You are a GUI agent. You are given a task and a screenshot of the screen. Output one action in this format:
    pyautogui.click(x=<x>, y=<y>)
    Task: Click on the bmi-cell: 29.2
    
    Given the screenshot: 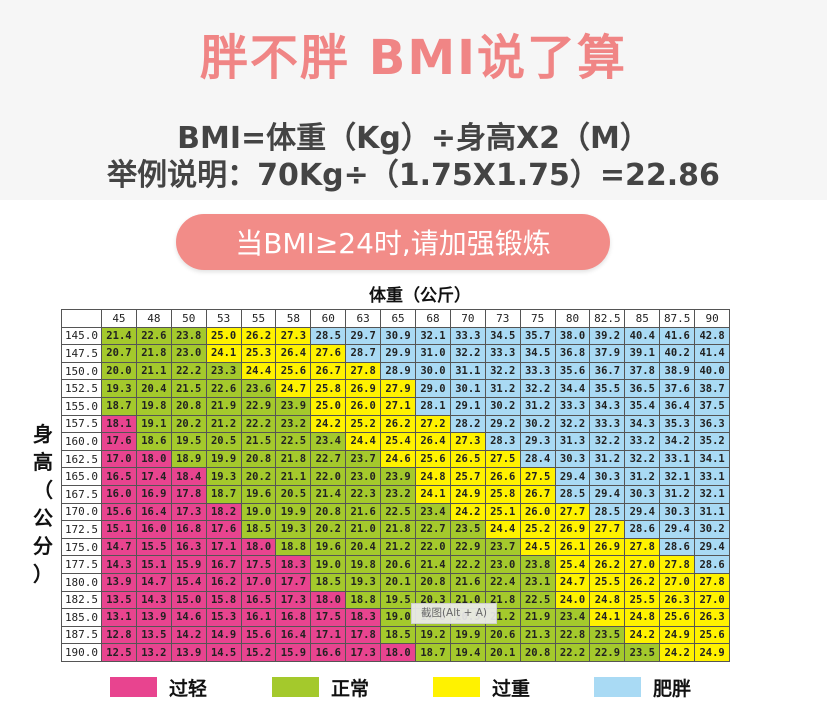 What is the action you would take?
    pyautogui.click(x=502, y=424)
    